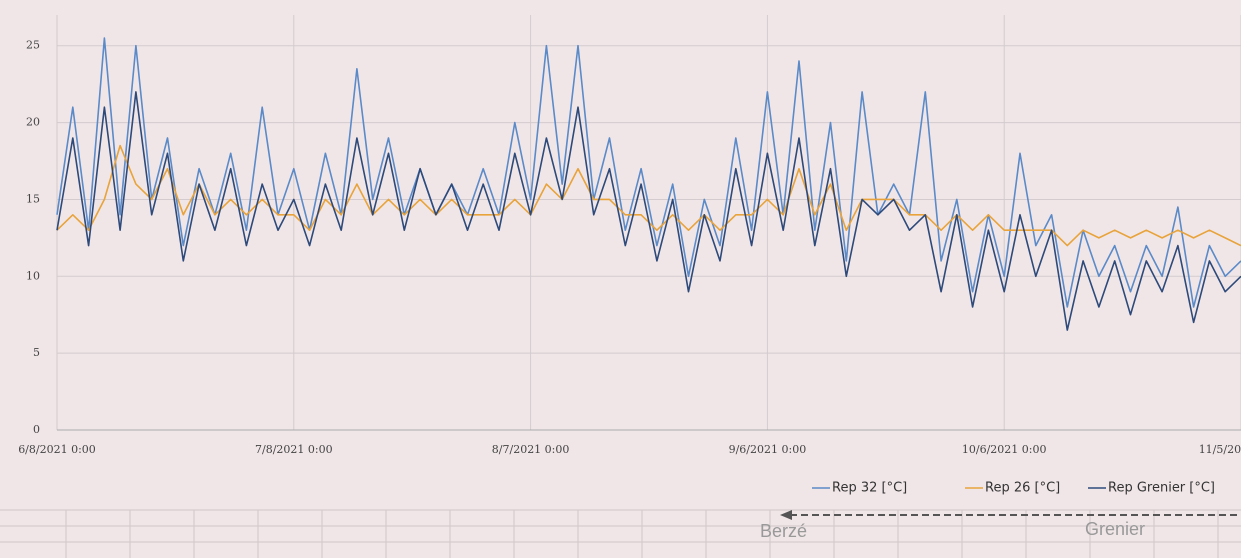 This screenshot has width=1241, height=558. What do you see at coordinates (531, 449) in the screenshot?
I see `x-tick-label: 8/7/2021 0:00` at bounding box center [531, 449].